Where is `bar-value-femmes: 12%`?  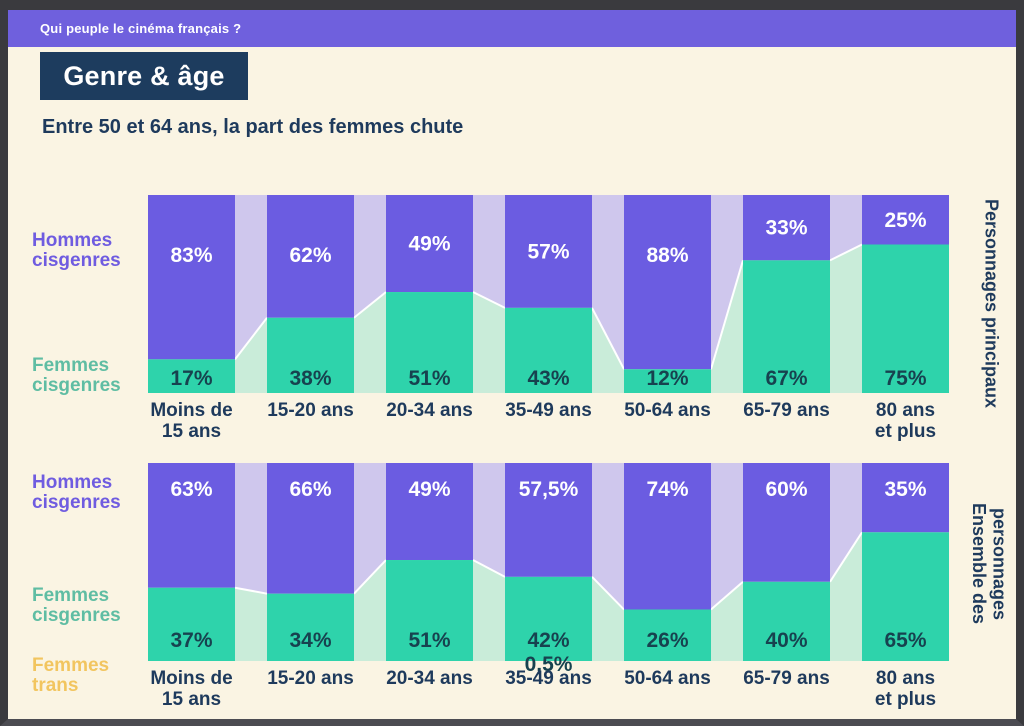
bar-value-femmes: 12% is located at coordinates (667, 378).